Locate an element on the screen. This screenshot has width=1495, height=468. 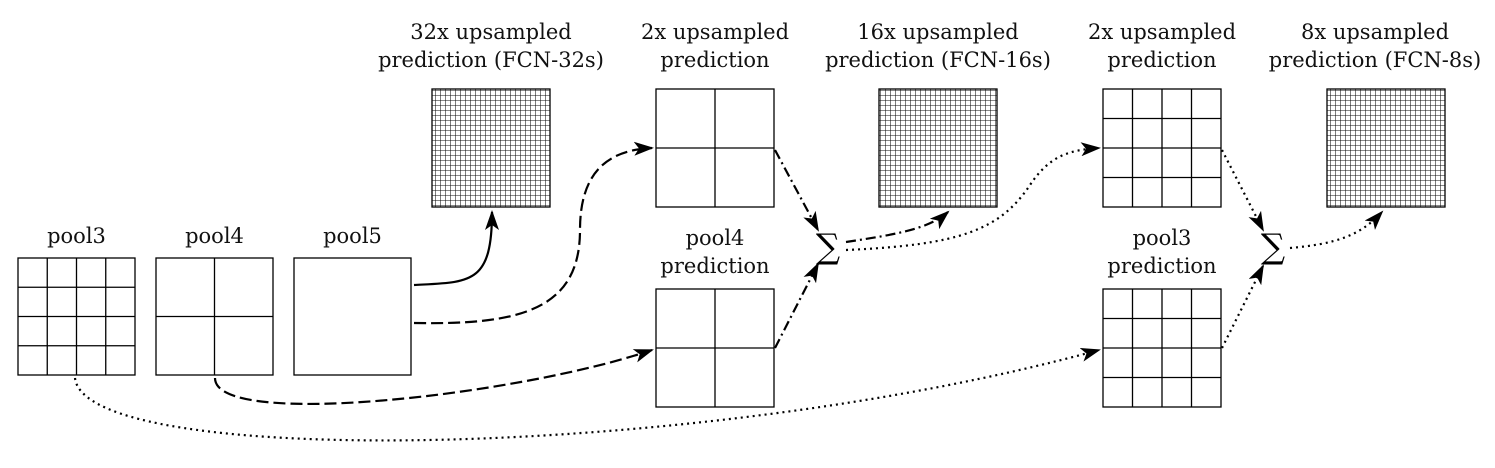
arrow-pool5-to-2x-upsampled is located at coordinates (533, 233).